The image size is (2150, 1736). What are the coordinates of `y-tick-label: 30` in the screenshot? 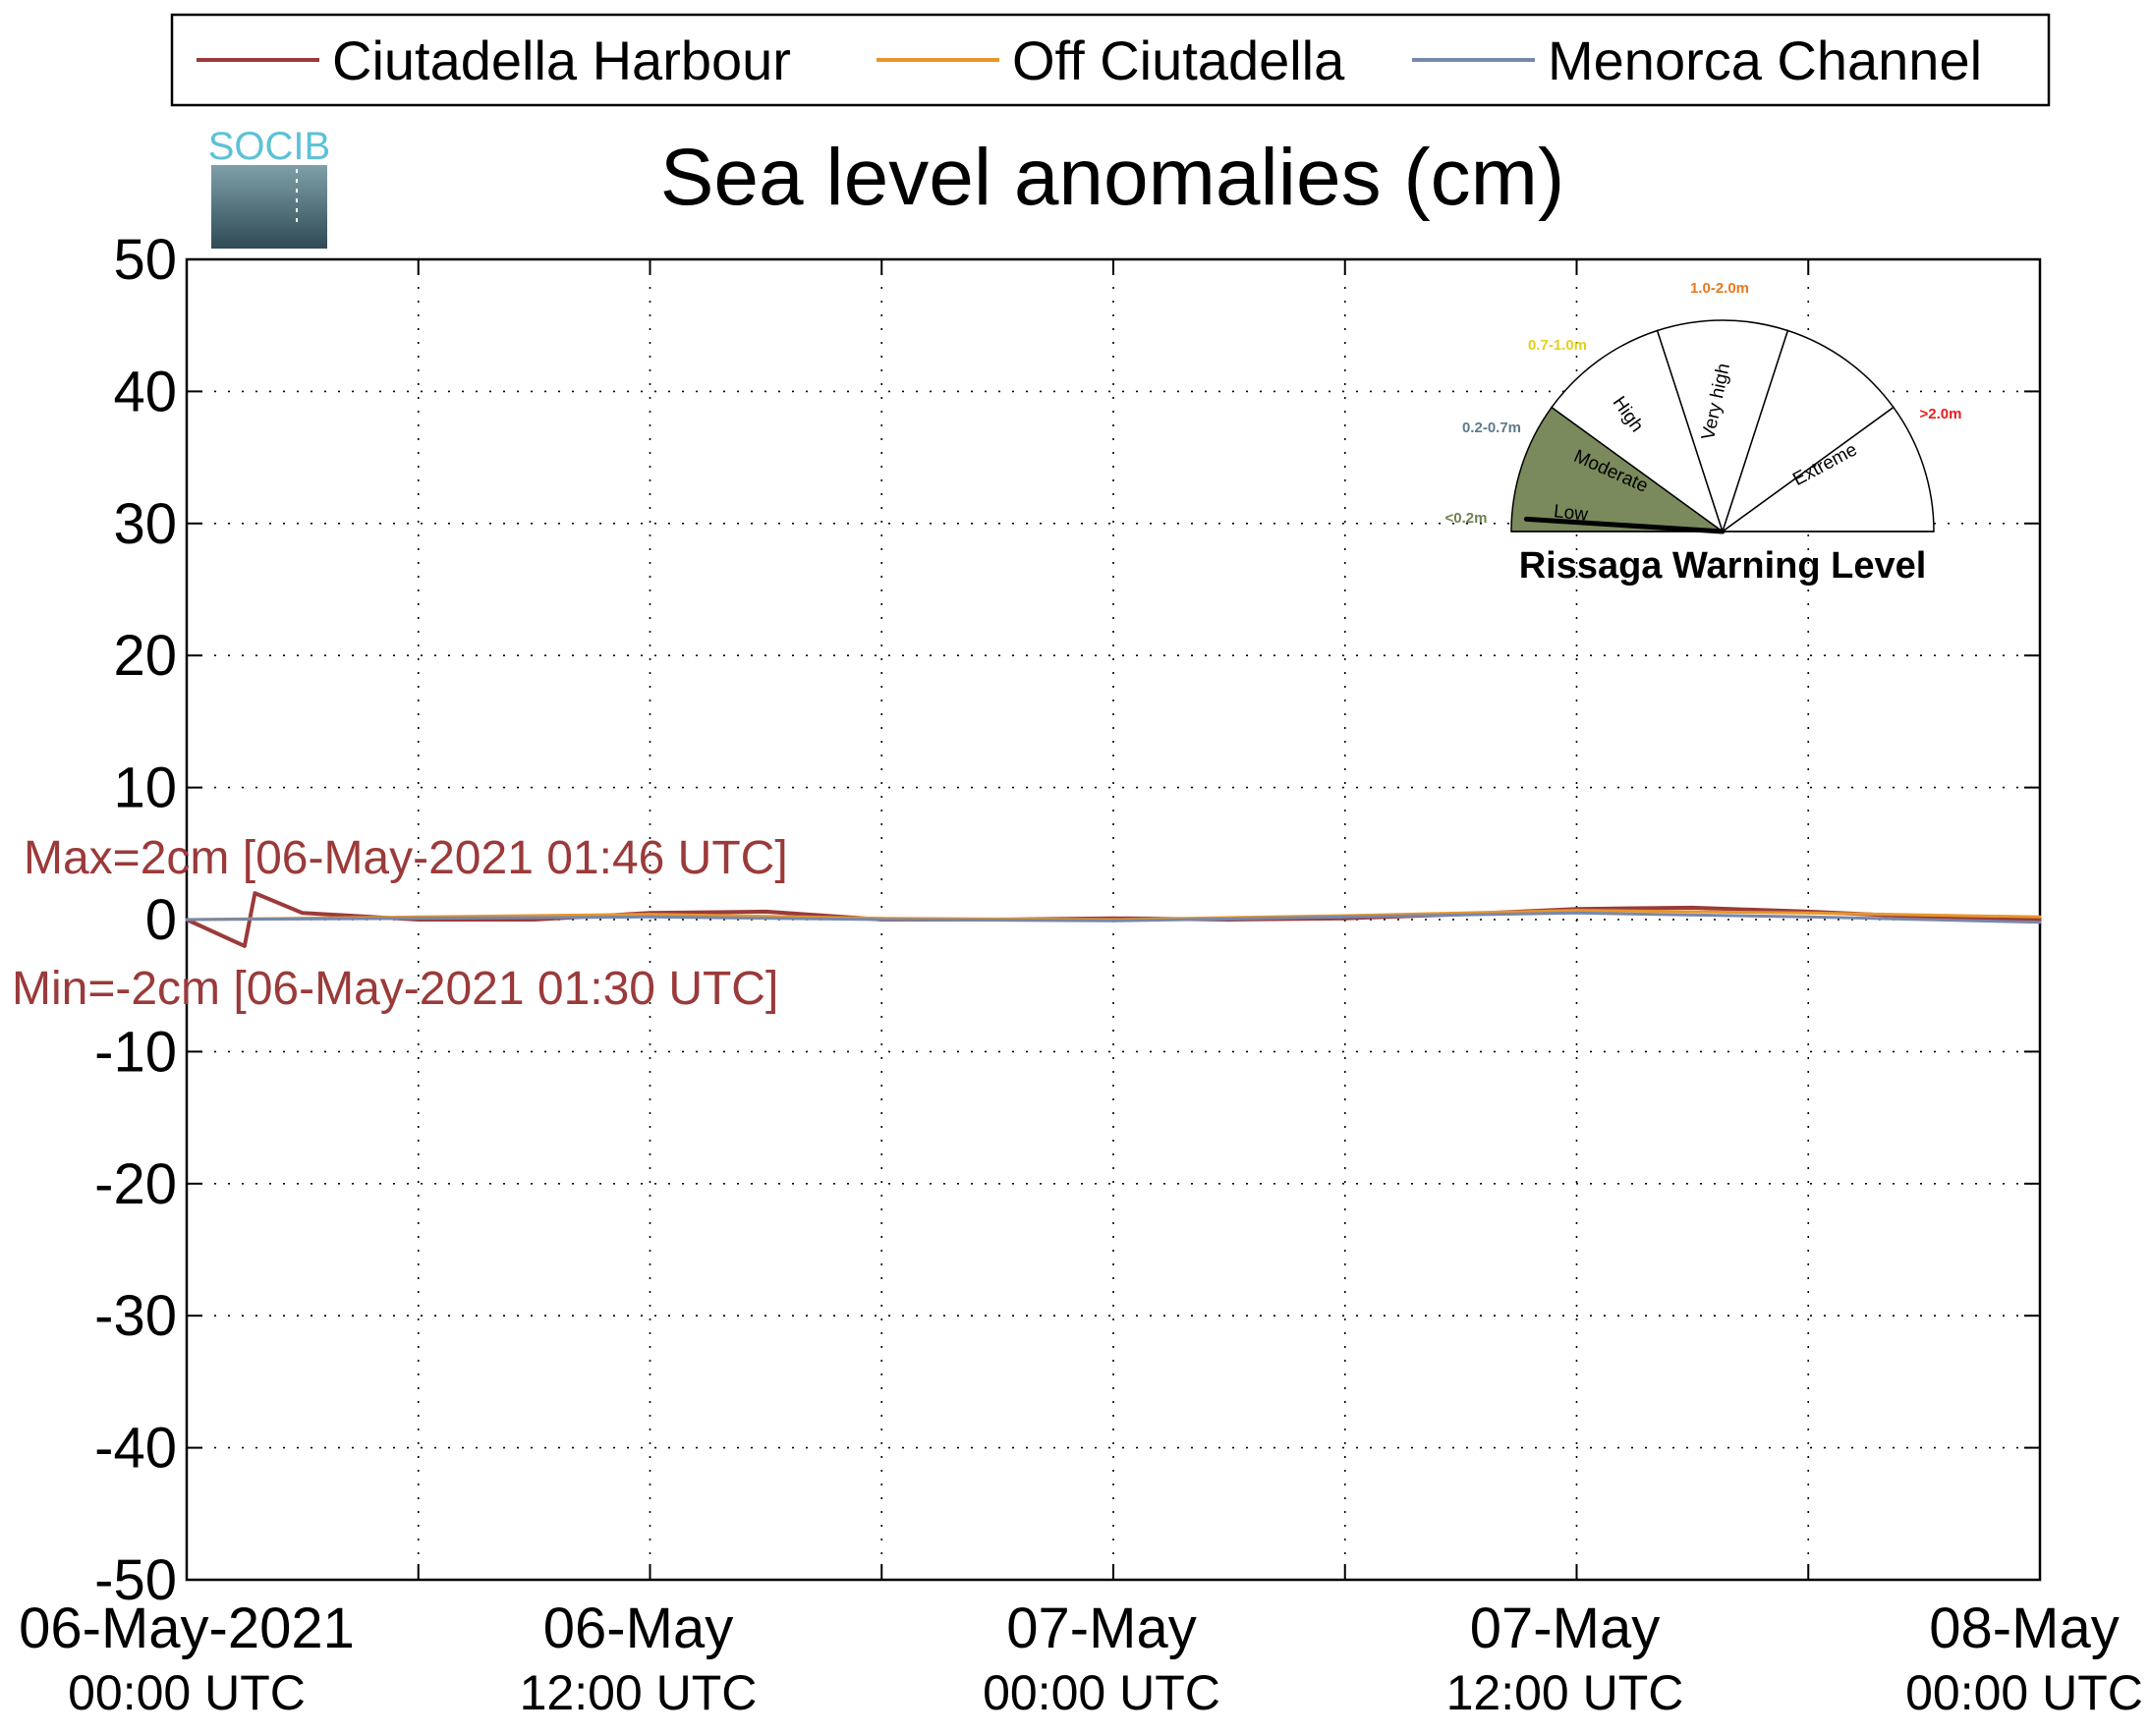 It's located at (145, 524).